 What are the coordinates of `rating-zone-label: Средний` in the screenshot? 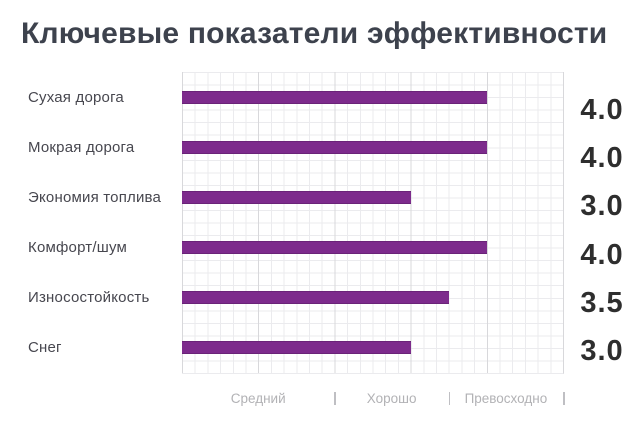 It's located at (258, 398).